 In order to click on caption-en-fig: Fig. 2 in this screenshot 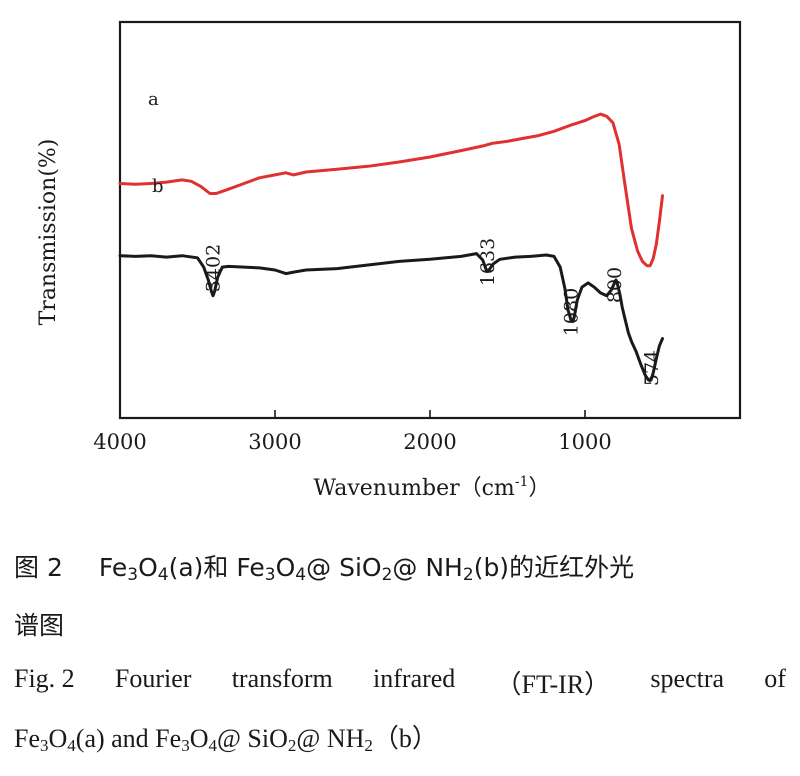, I will do `click(44, 678)`.